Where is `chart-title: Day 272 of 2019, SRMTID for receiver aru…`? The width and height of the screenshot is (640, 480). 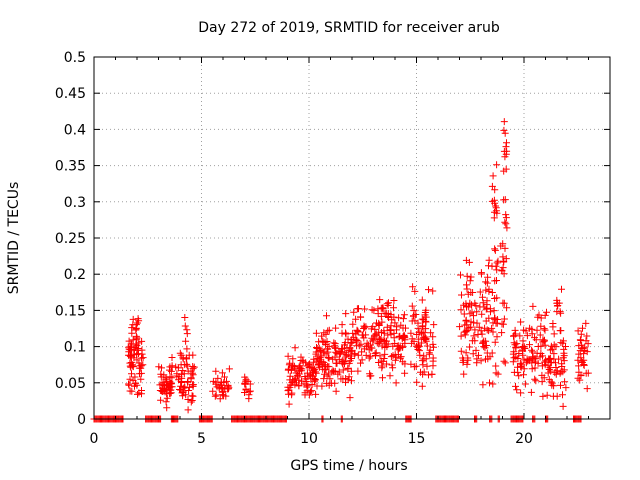
chart-title: Day 272 of 2019, SRMTID for receiver aru… is located at coordinates (349, 28).